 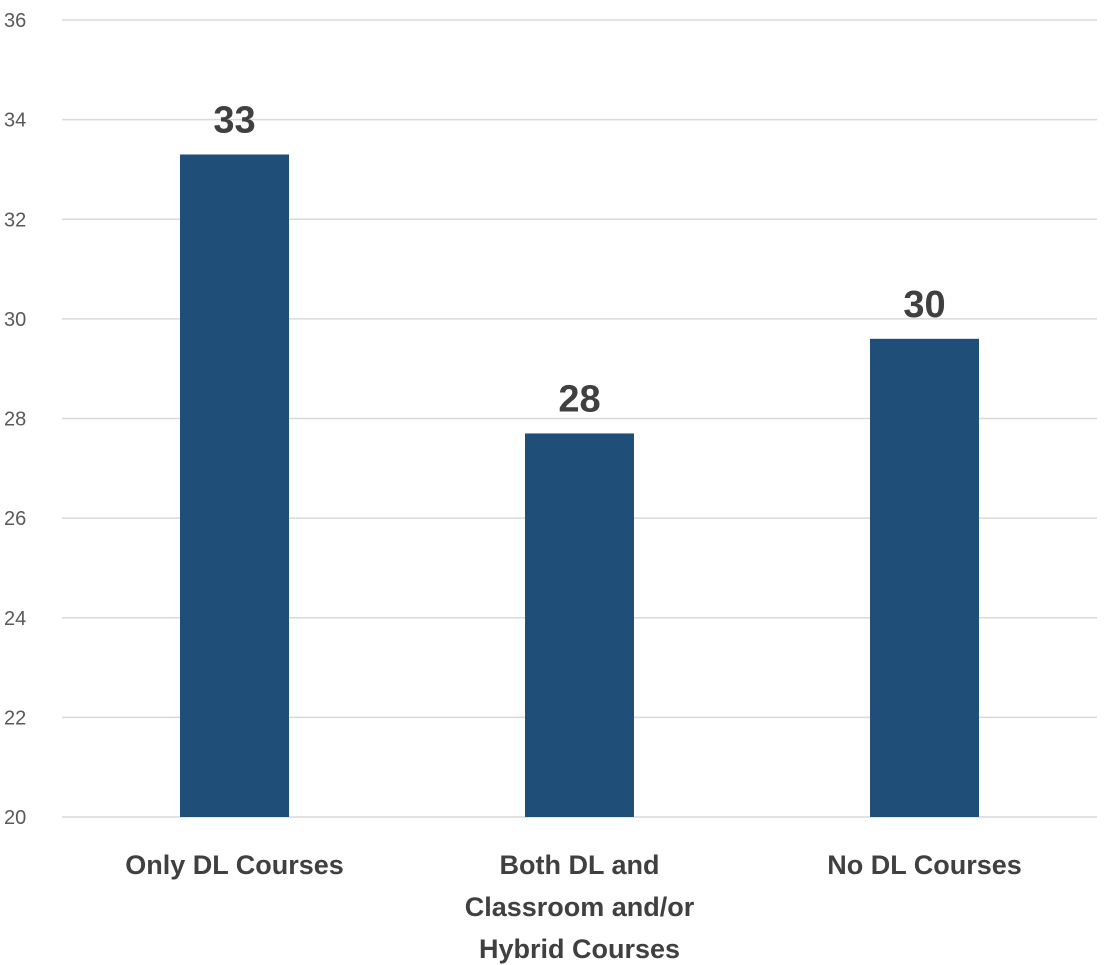 I want to click on x-category-label: Classroom and/or, so click(x=580, y=907).